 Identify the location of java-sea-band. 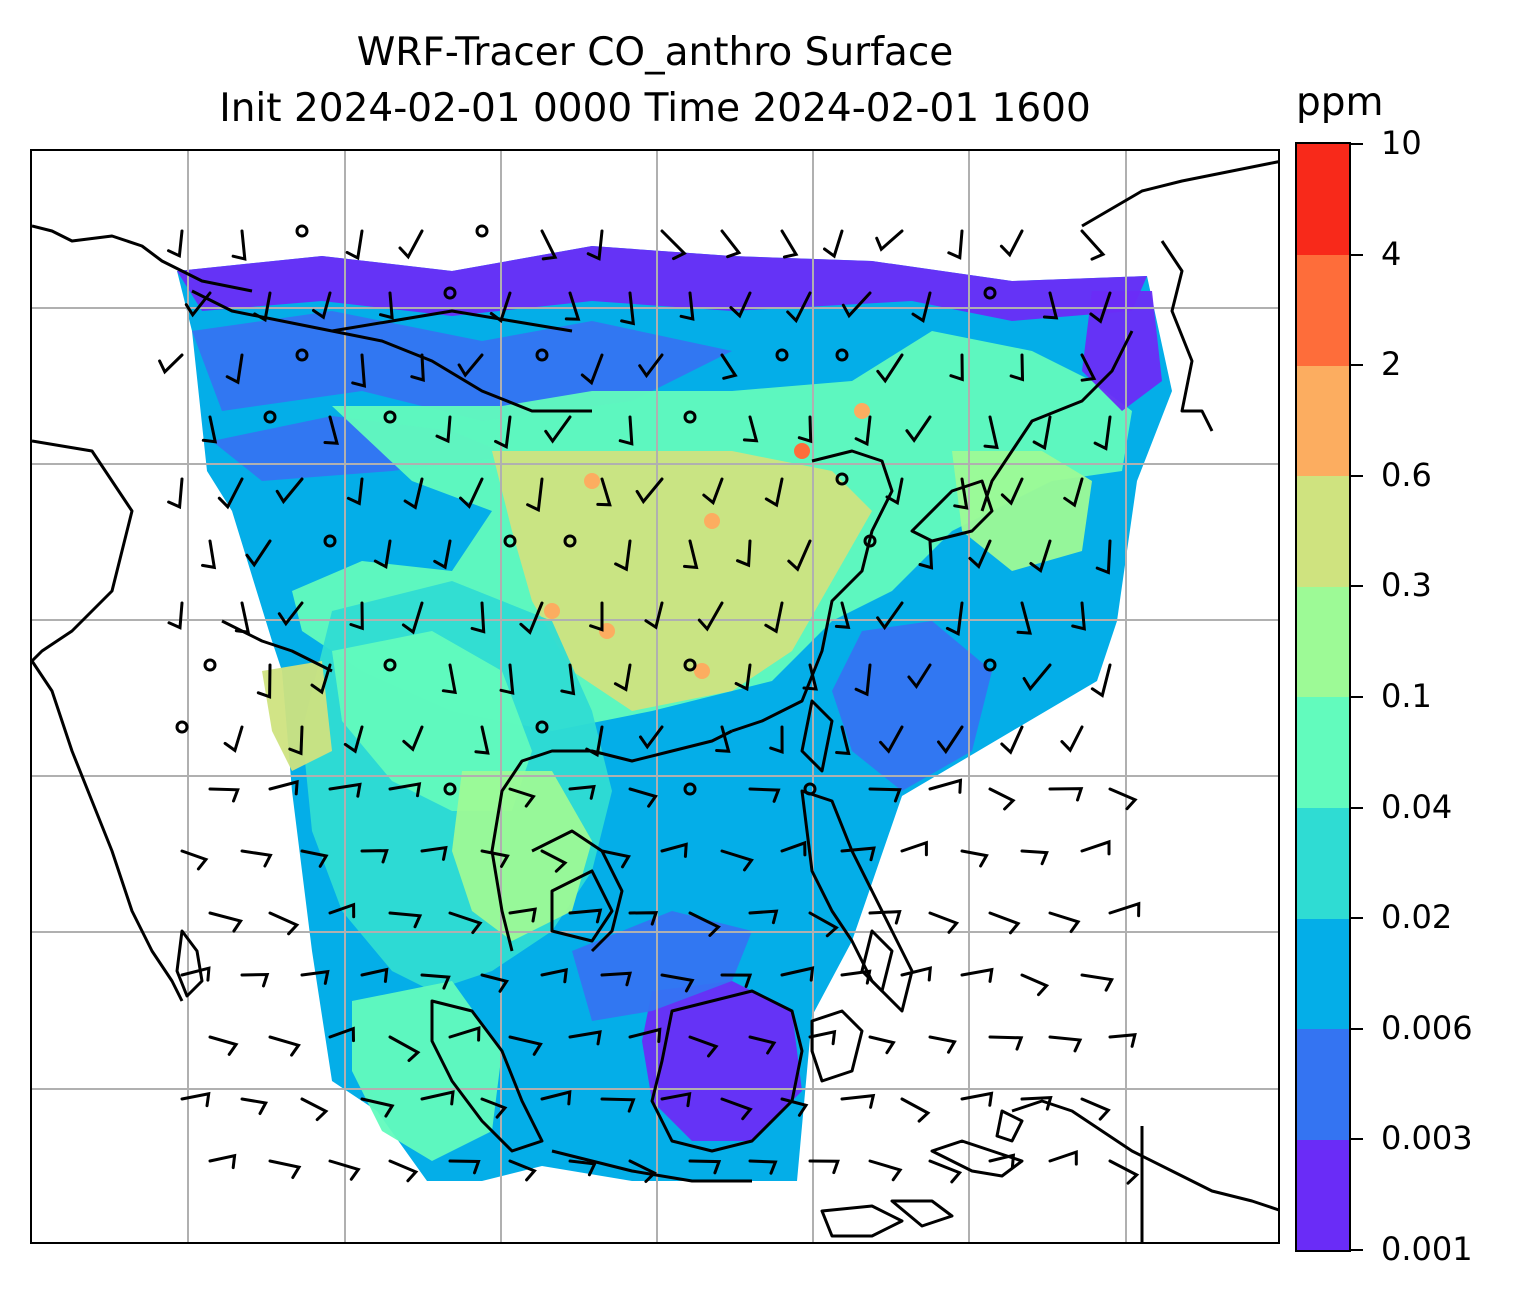
(662, 966).